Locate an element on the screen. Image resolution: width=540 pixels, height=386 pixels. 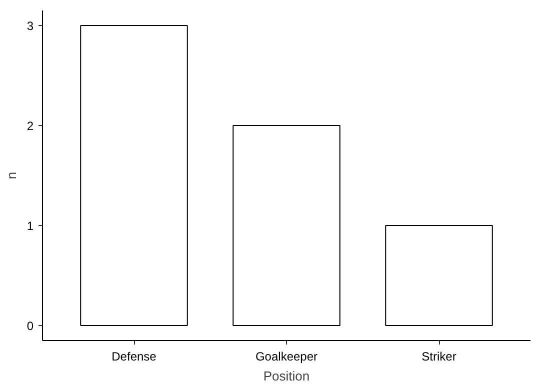
x-tick-label: Defense is located at coordinates (134, 357).